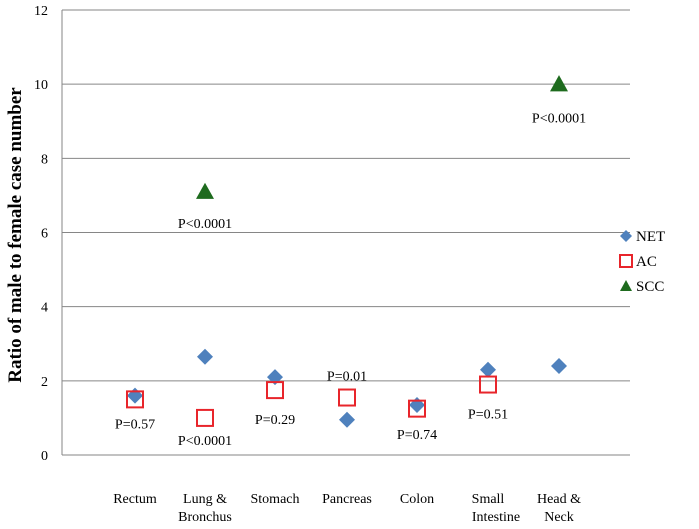  What do you see at coordinates (44, 308) in the screenshot?
I see `y-tick-label: 4` at bounding box center [44, 308].